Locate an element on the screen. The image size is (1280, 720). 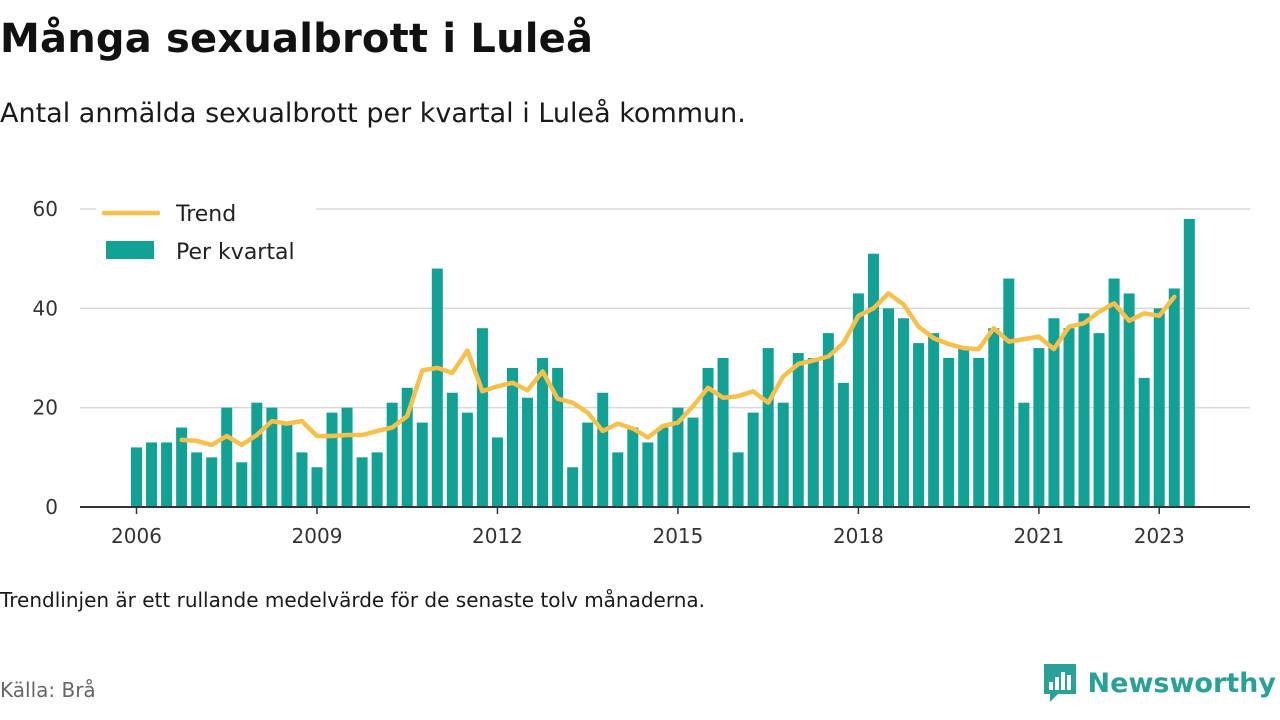
brand-name: Newsworthy is located at coordinates (1181, 683).